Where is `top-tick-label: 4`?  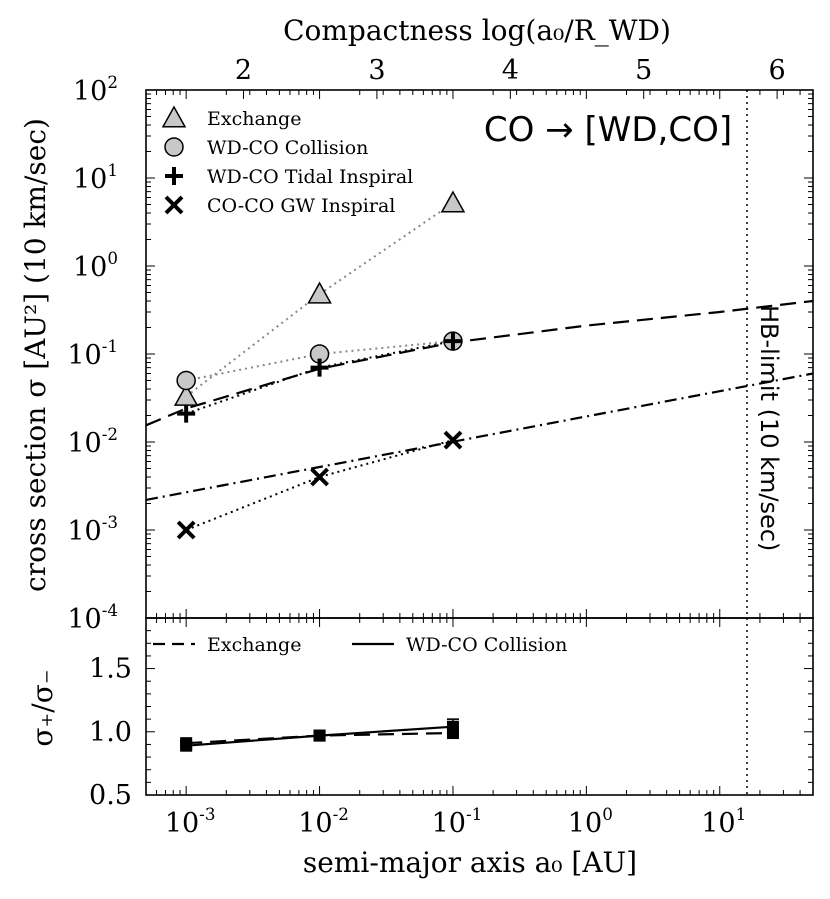
top-tick-label: 4 is located at coordinates (510, 70).